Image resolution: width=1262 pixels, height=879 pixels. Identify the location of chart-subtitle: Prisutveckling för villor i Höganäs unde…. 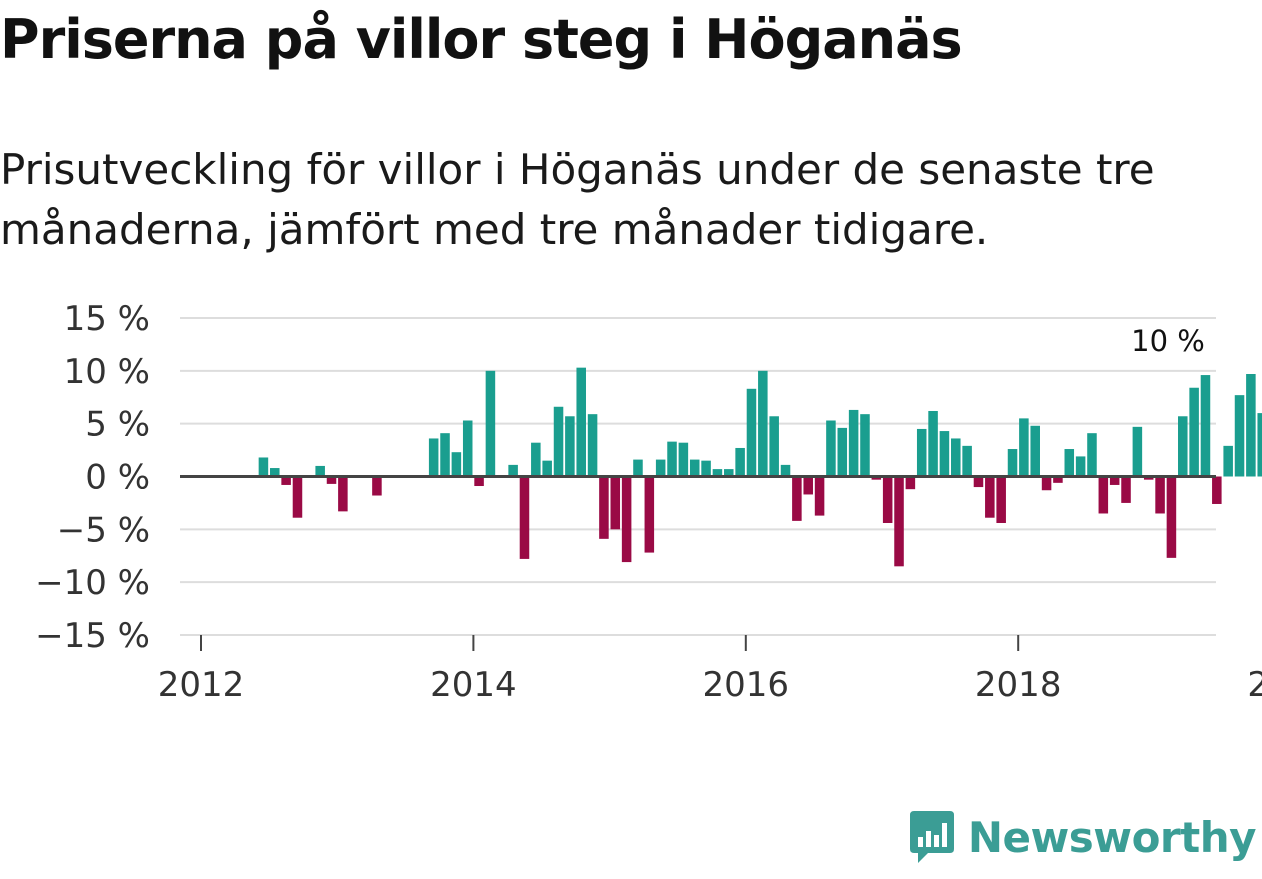
(577, 199).